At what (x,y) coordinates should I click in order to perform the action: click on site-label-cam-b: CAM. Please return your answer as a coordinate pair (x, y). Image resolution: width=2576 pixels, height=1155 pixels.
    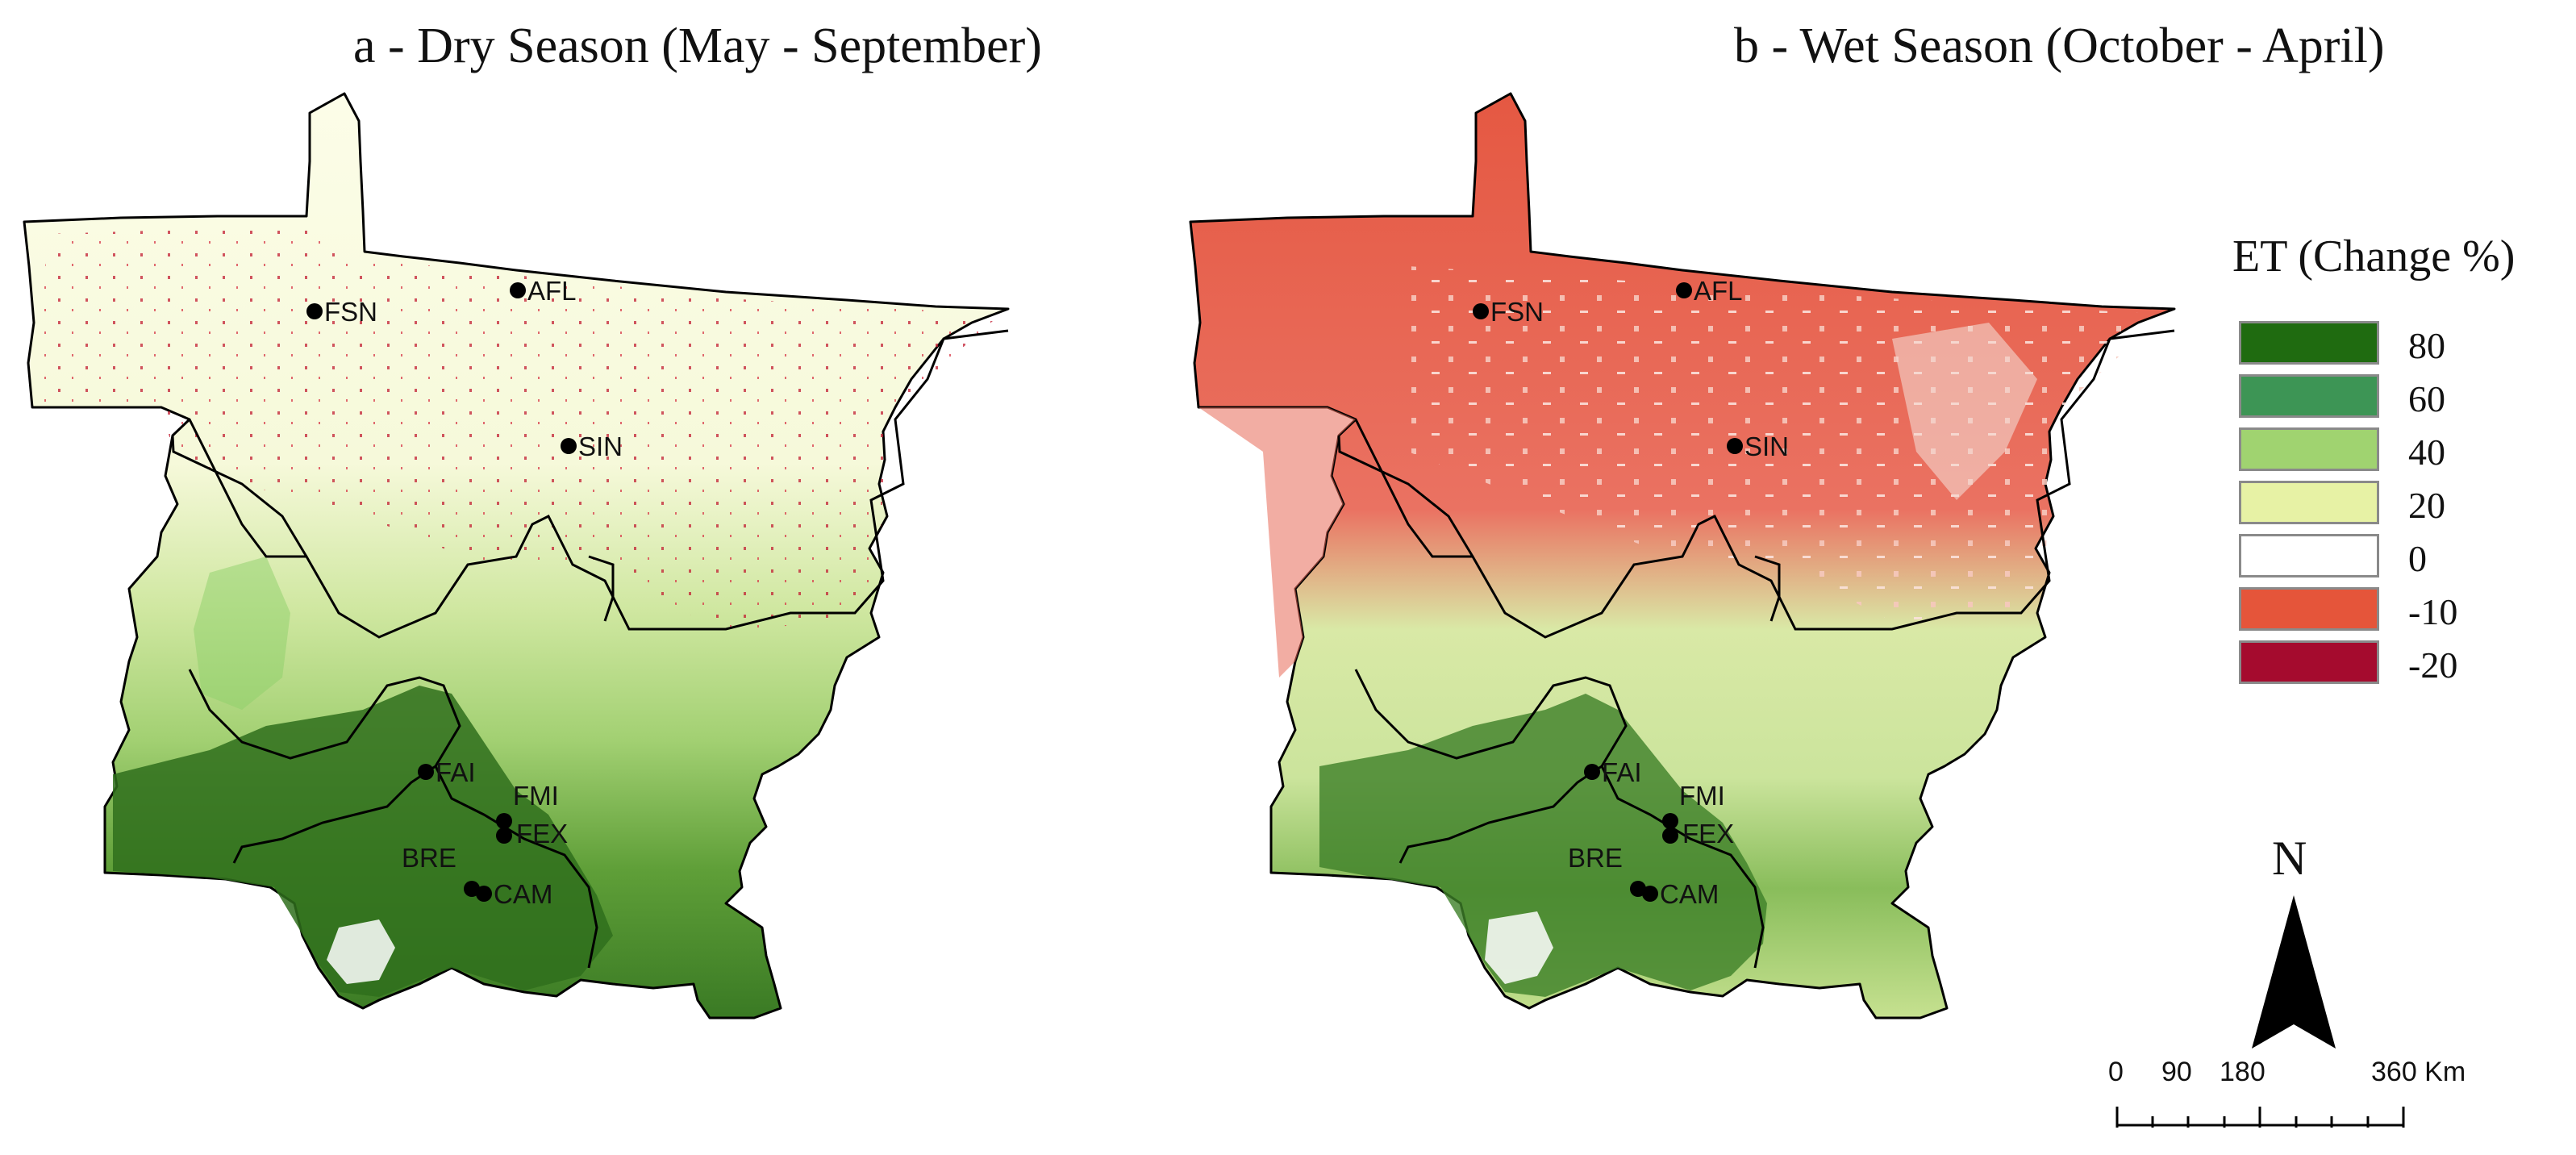
    Looking at the image, I should click on (1689, 894).